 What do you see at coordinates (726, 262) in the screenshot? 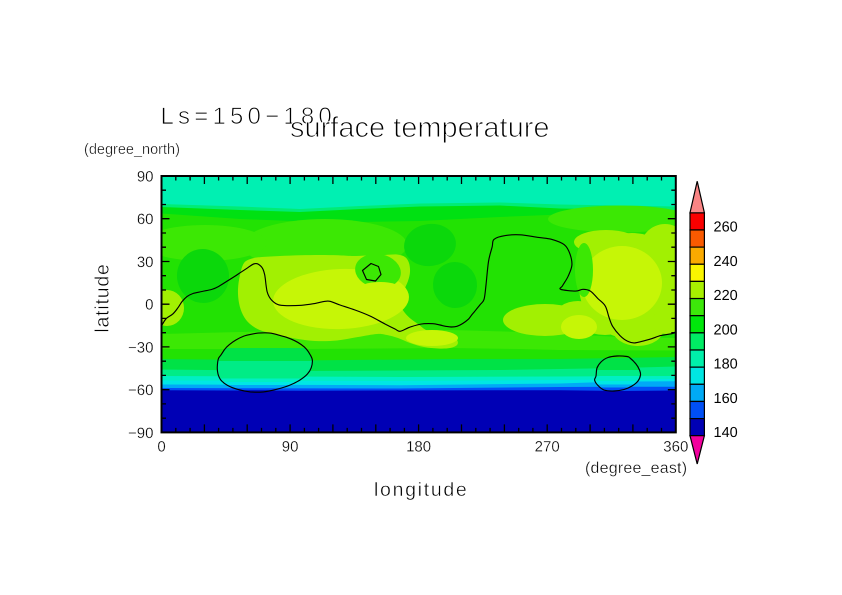
I see `svg-text: 240` at bounding box center [726, 262].